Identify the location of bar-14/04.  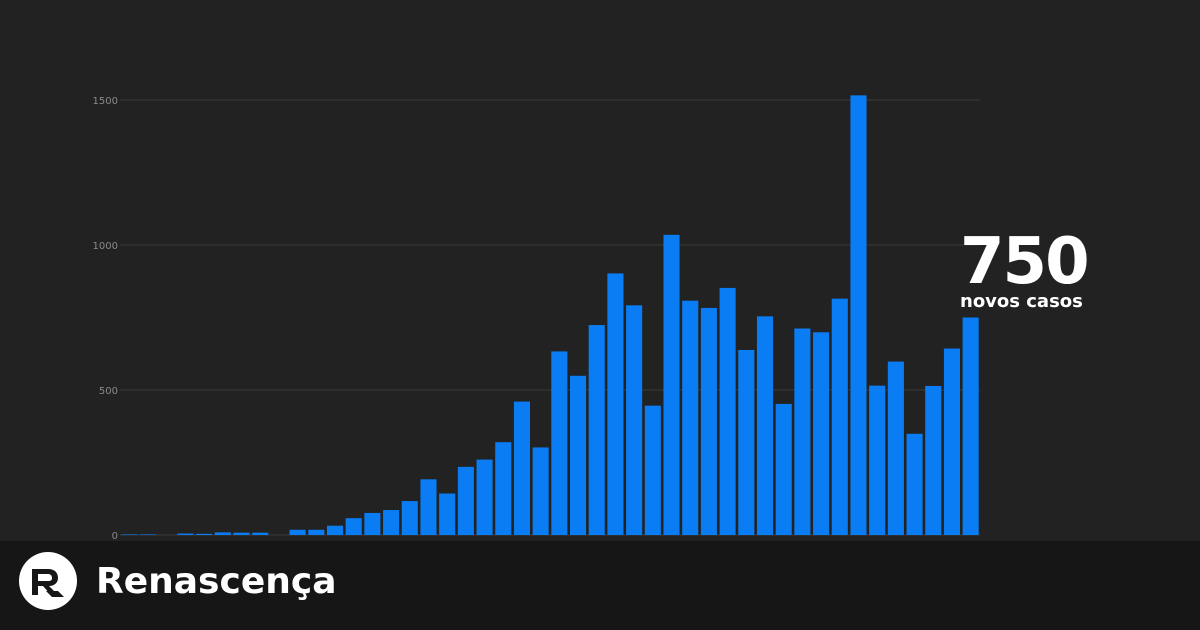
(933, 460).